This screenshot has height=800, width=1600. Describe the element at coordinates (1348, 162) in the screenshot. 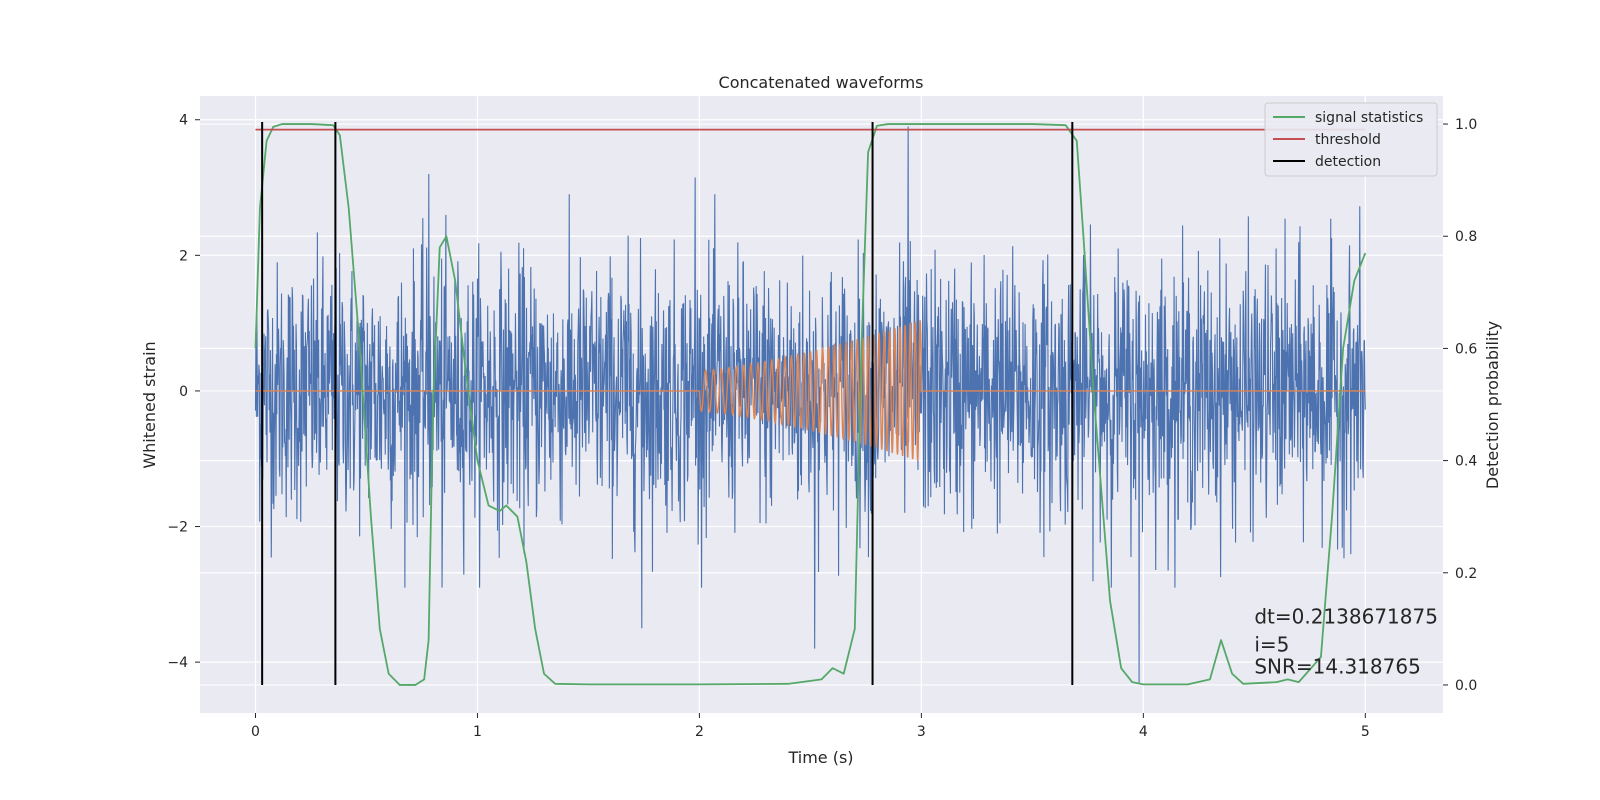

I see `legend-label: detection` at that location.